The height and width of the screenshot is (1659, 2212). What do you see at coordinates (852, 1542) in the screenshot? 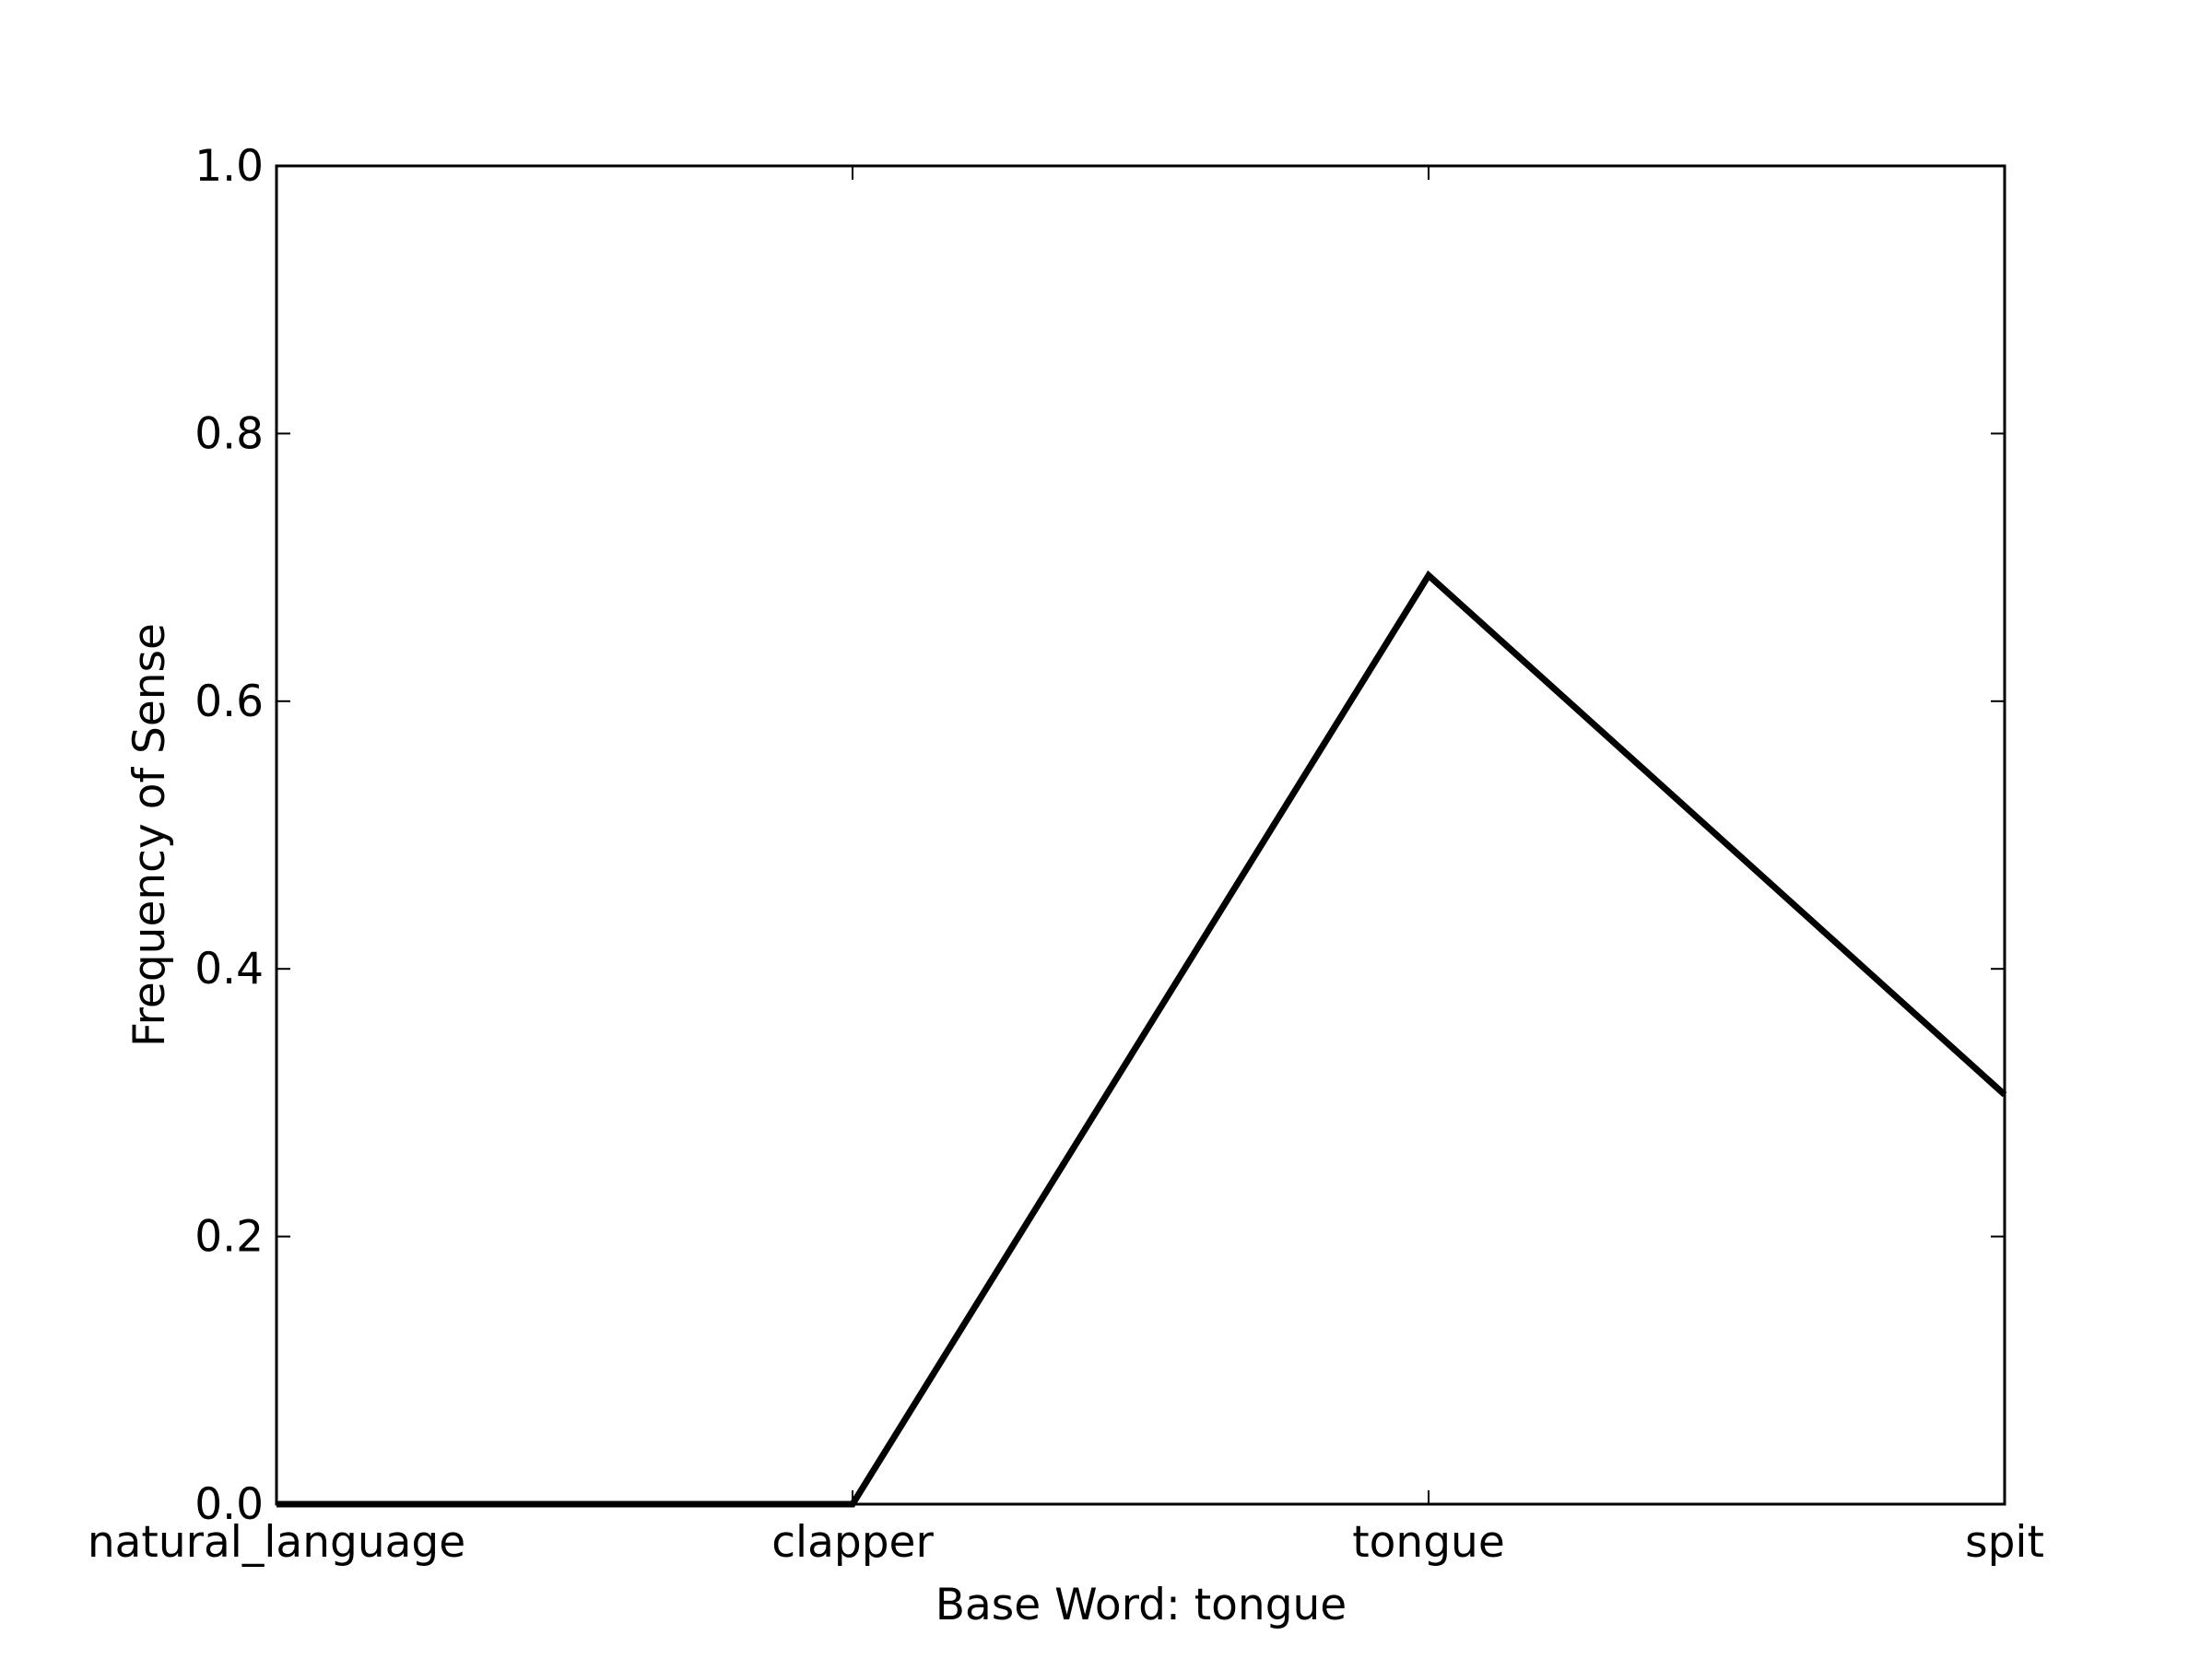
I see `x-tick-label-clapper: clapper` at bounding box center [852, 1542].